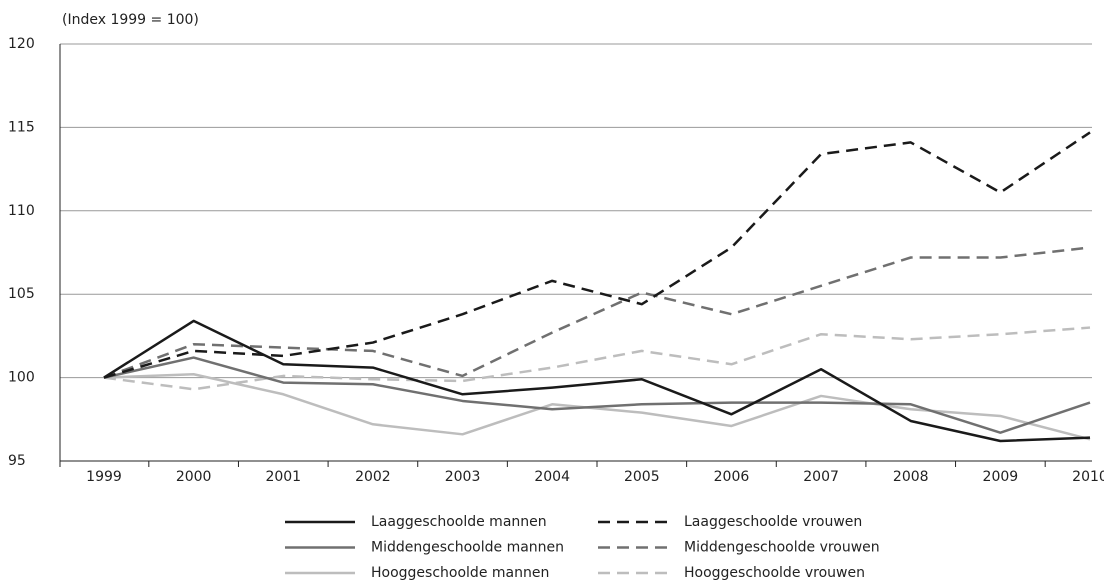 This screenshot has height=582, width=1104. I want to click on subtitle: (Index 1999 = 100), so click(130, 20).